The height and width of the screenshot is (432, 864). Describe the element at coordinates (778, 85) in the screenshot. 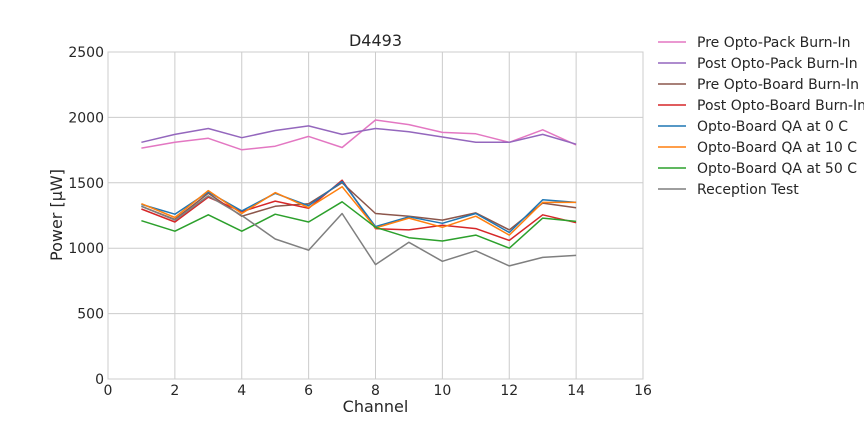

I see `legend-label: Pre Opto-Board Burn-In` at that location.